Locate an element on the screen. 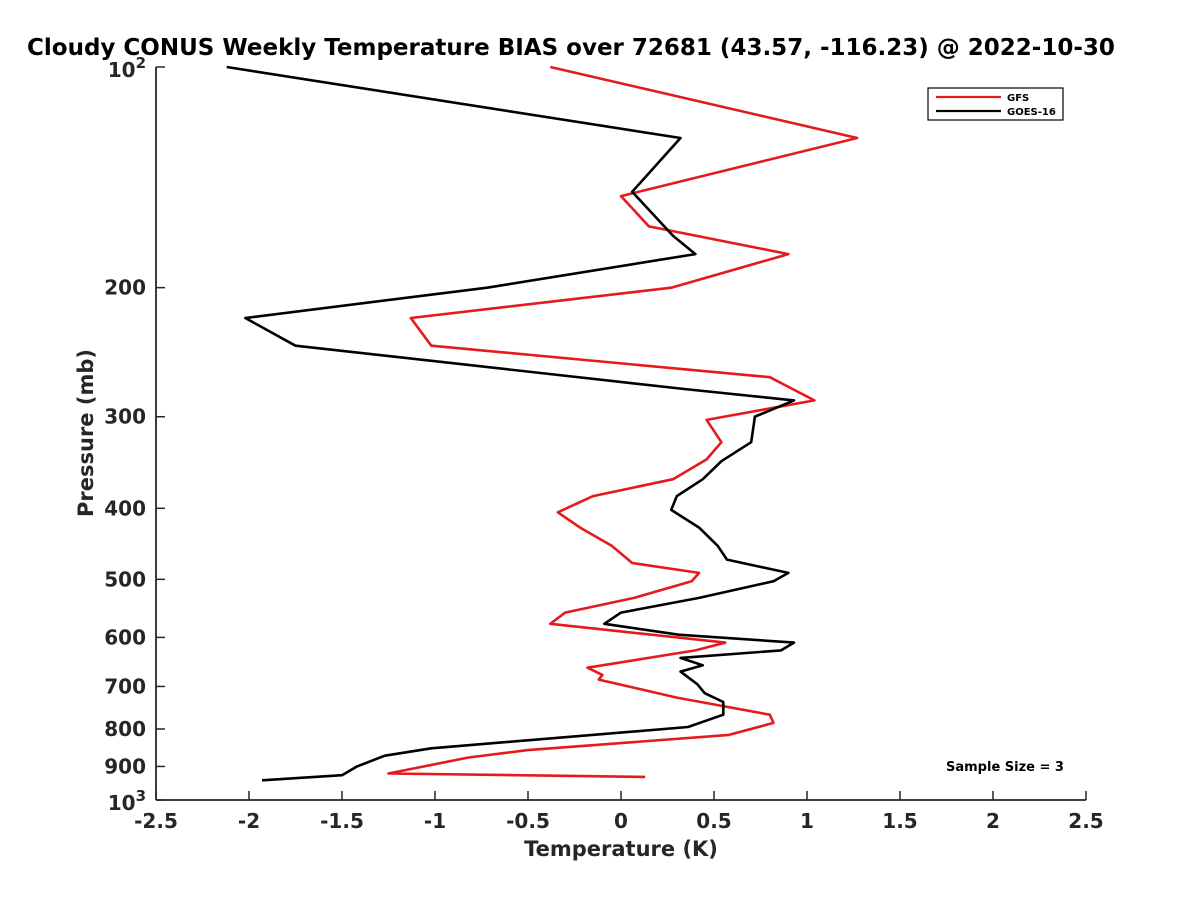 This screenshot has height=900, width=1200. legend-label-gfs: GFS is located at coordinates (1018, 98).